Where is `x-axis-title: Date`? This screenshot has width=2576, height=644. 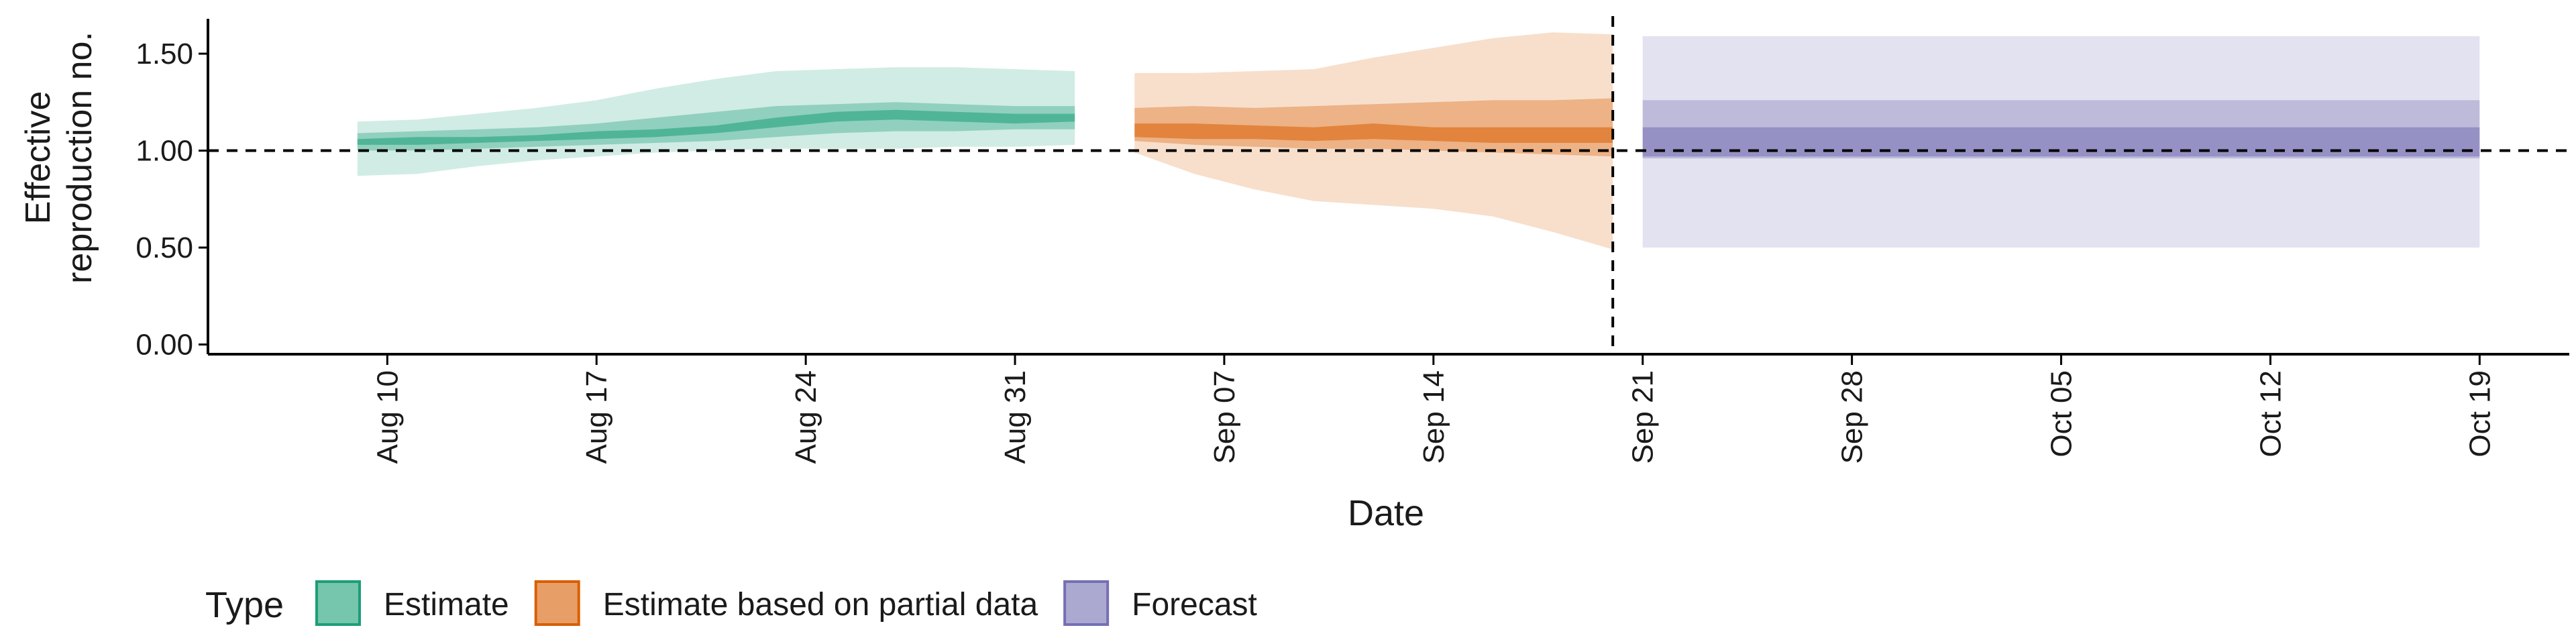 x-axis-title: Date is located at coordinates (1386, 513).